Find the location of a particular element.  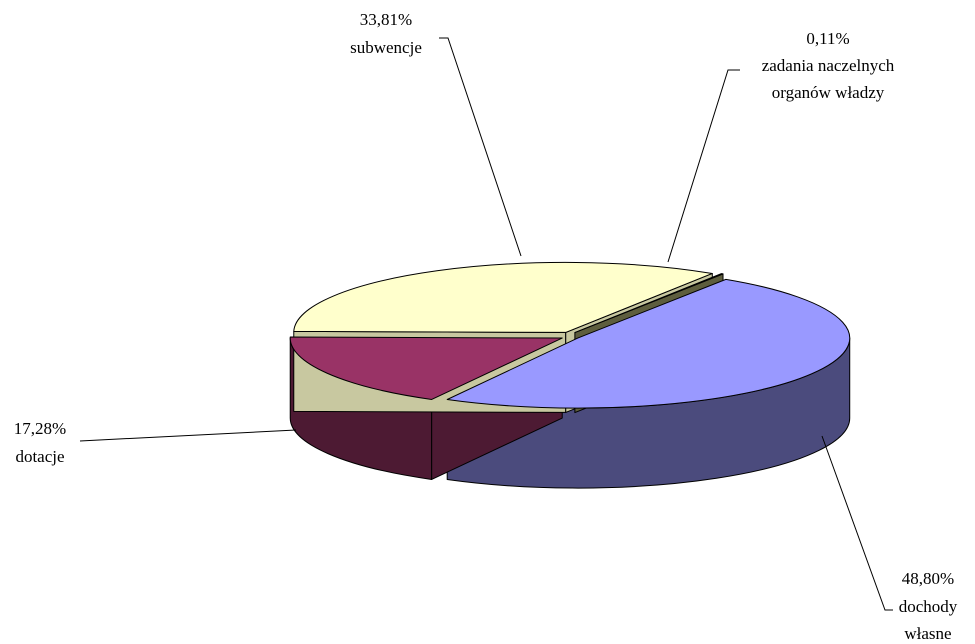

leader-line-dochody-wlasne is located at coordinates (857, 523).